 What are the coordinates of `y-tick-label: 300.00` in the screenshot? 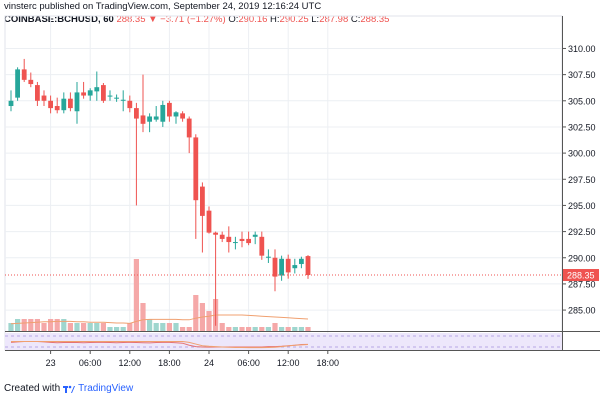 It's located at (582, 154).